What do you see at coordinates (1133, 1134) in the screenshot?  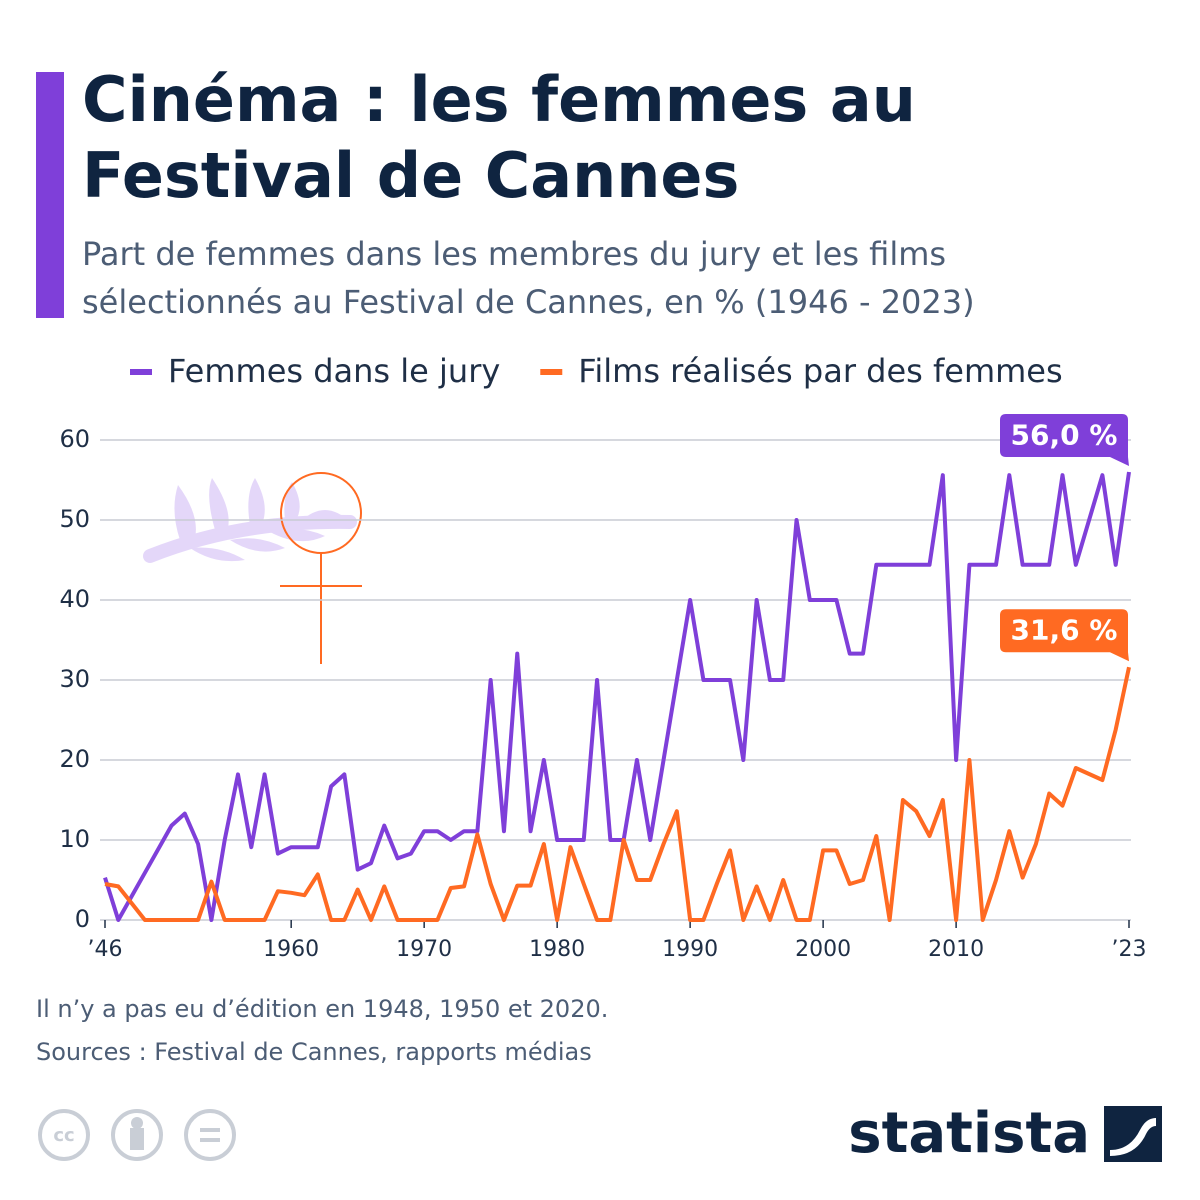 I see `brand-logo` at bounding box center [1133, 1134].